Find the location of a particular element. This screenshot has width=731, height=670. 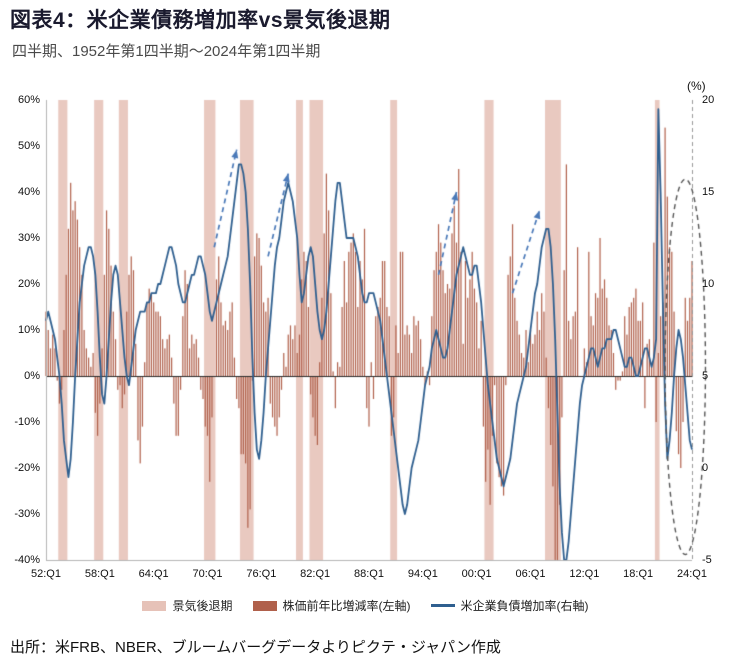

right-axis-tick: -5 is located at coordinates (707, 560).